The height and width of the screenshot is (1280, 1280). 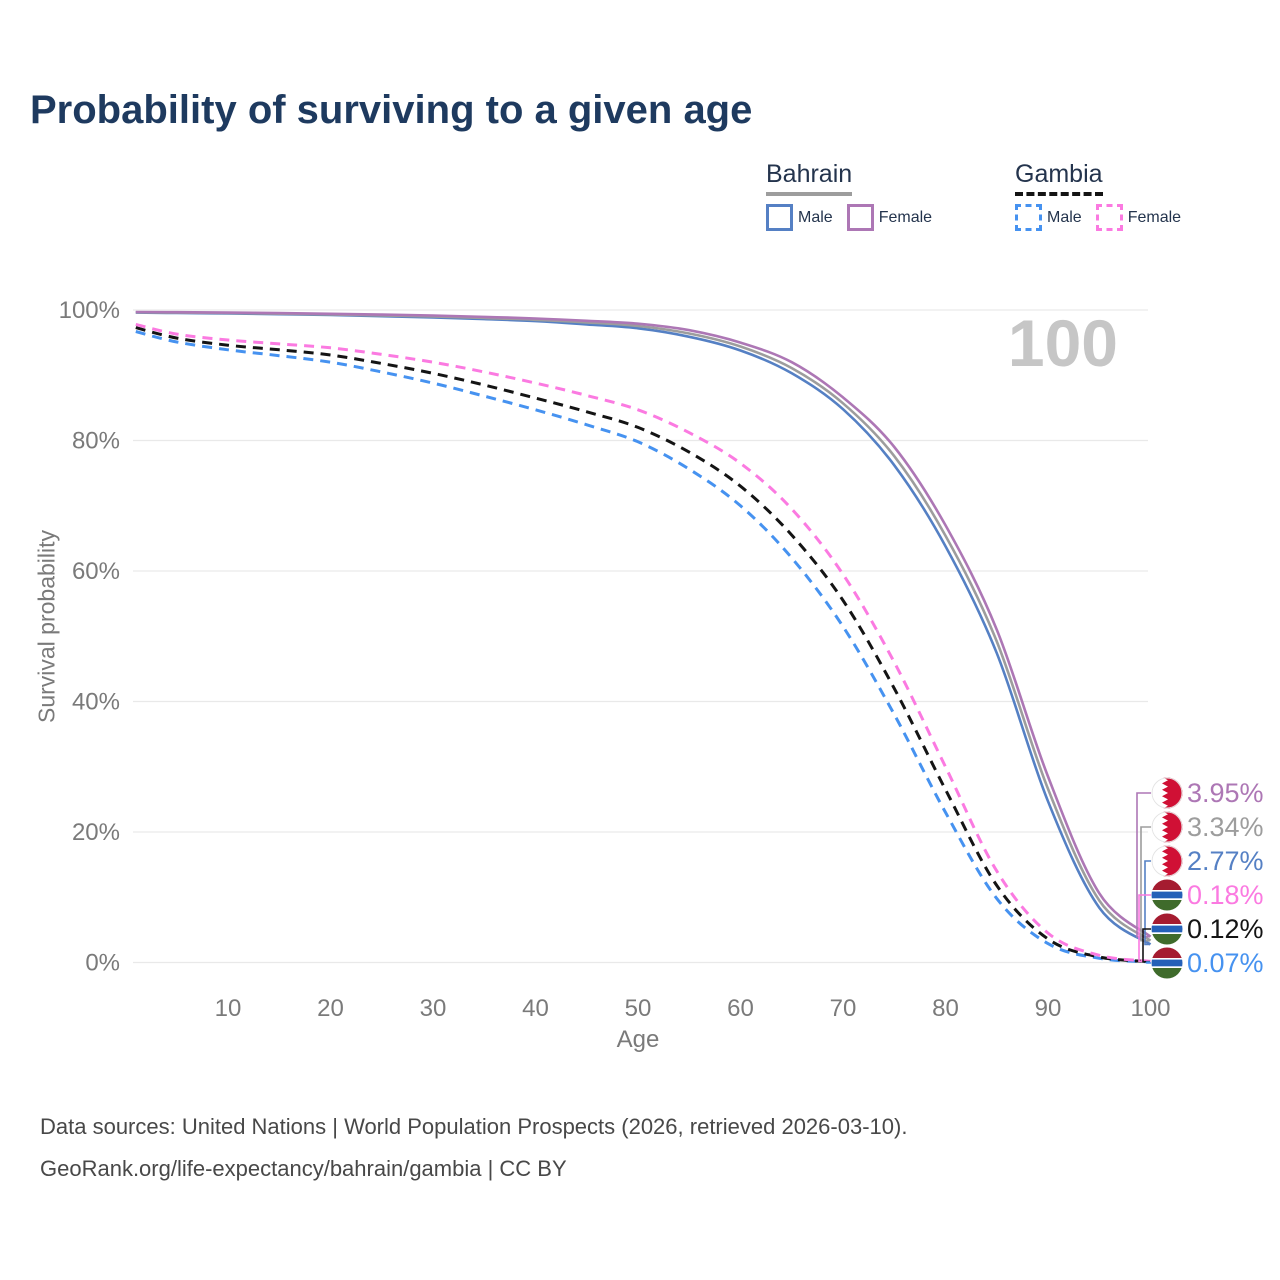 What do you see at coordinates (945, 1008) in the screenshot?
I see `x-tick-label: 80` at bounding box center [945, 1008].